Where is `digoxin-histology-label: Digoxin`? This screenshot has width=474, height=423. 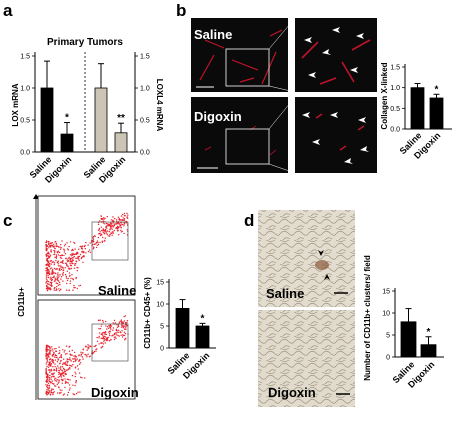
digoxin-histology-label: Digoxin is located at coordinates (292, 392).